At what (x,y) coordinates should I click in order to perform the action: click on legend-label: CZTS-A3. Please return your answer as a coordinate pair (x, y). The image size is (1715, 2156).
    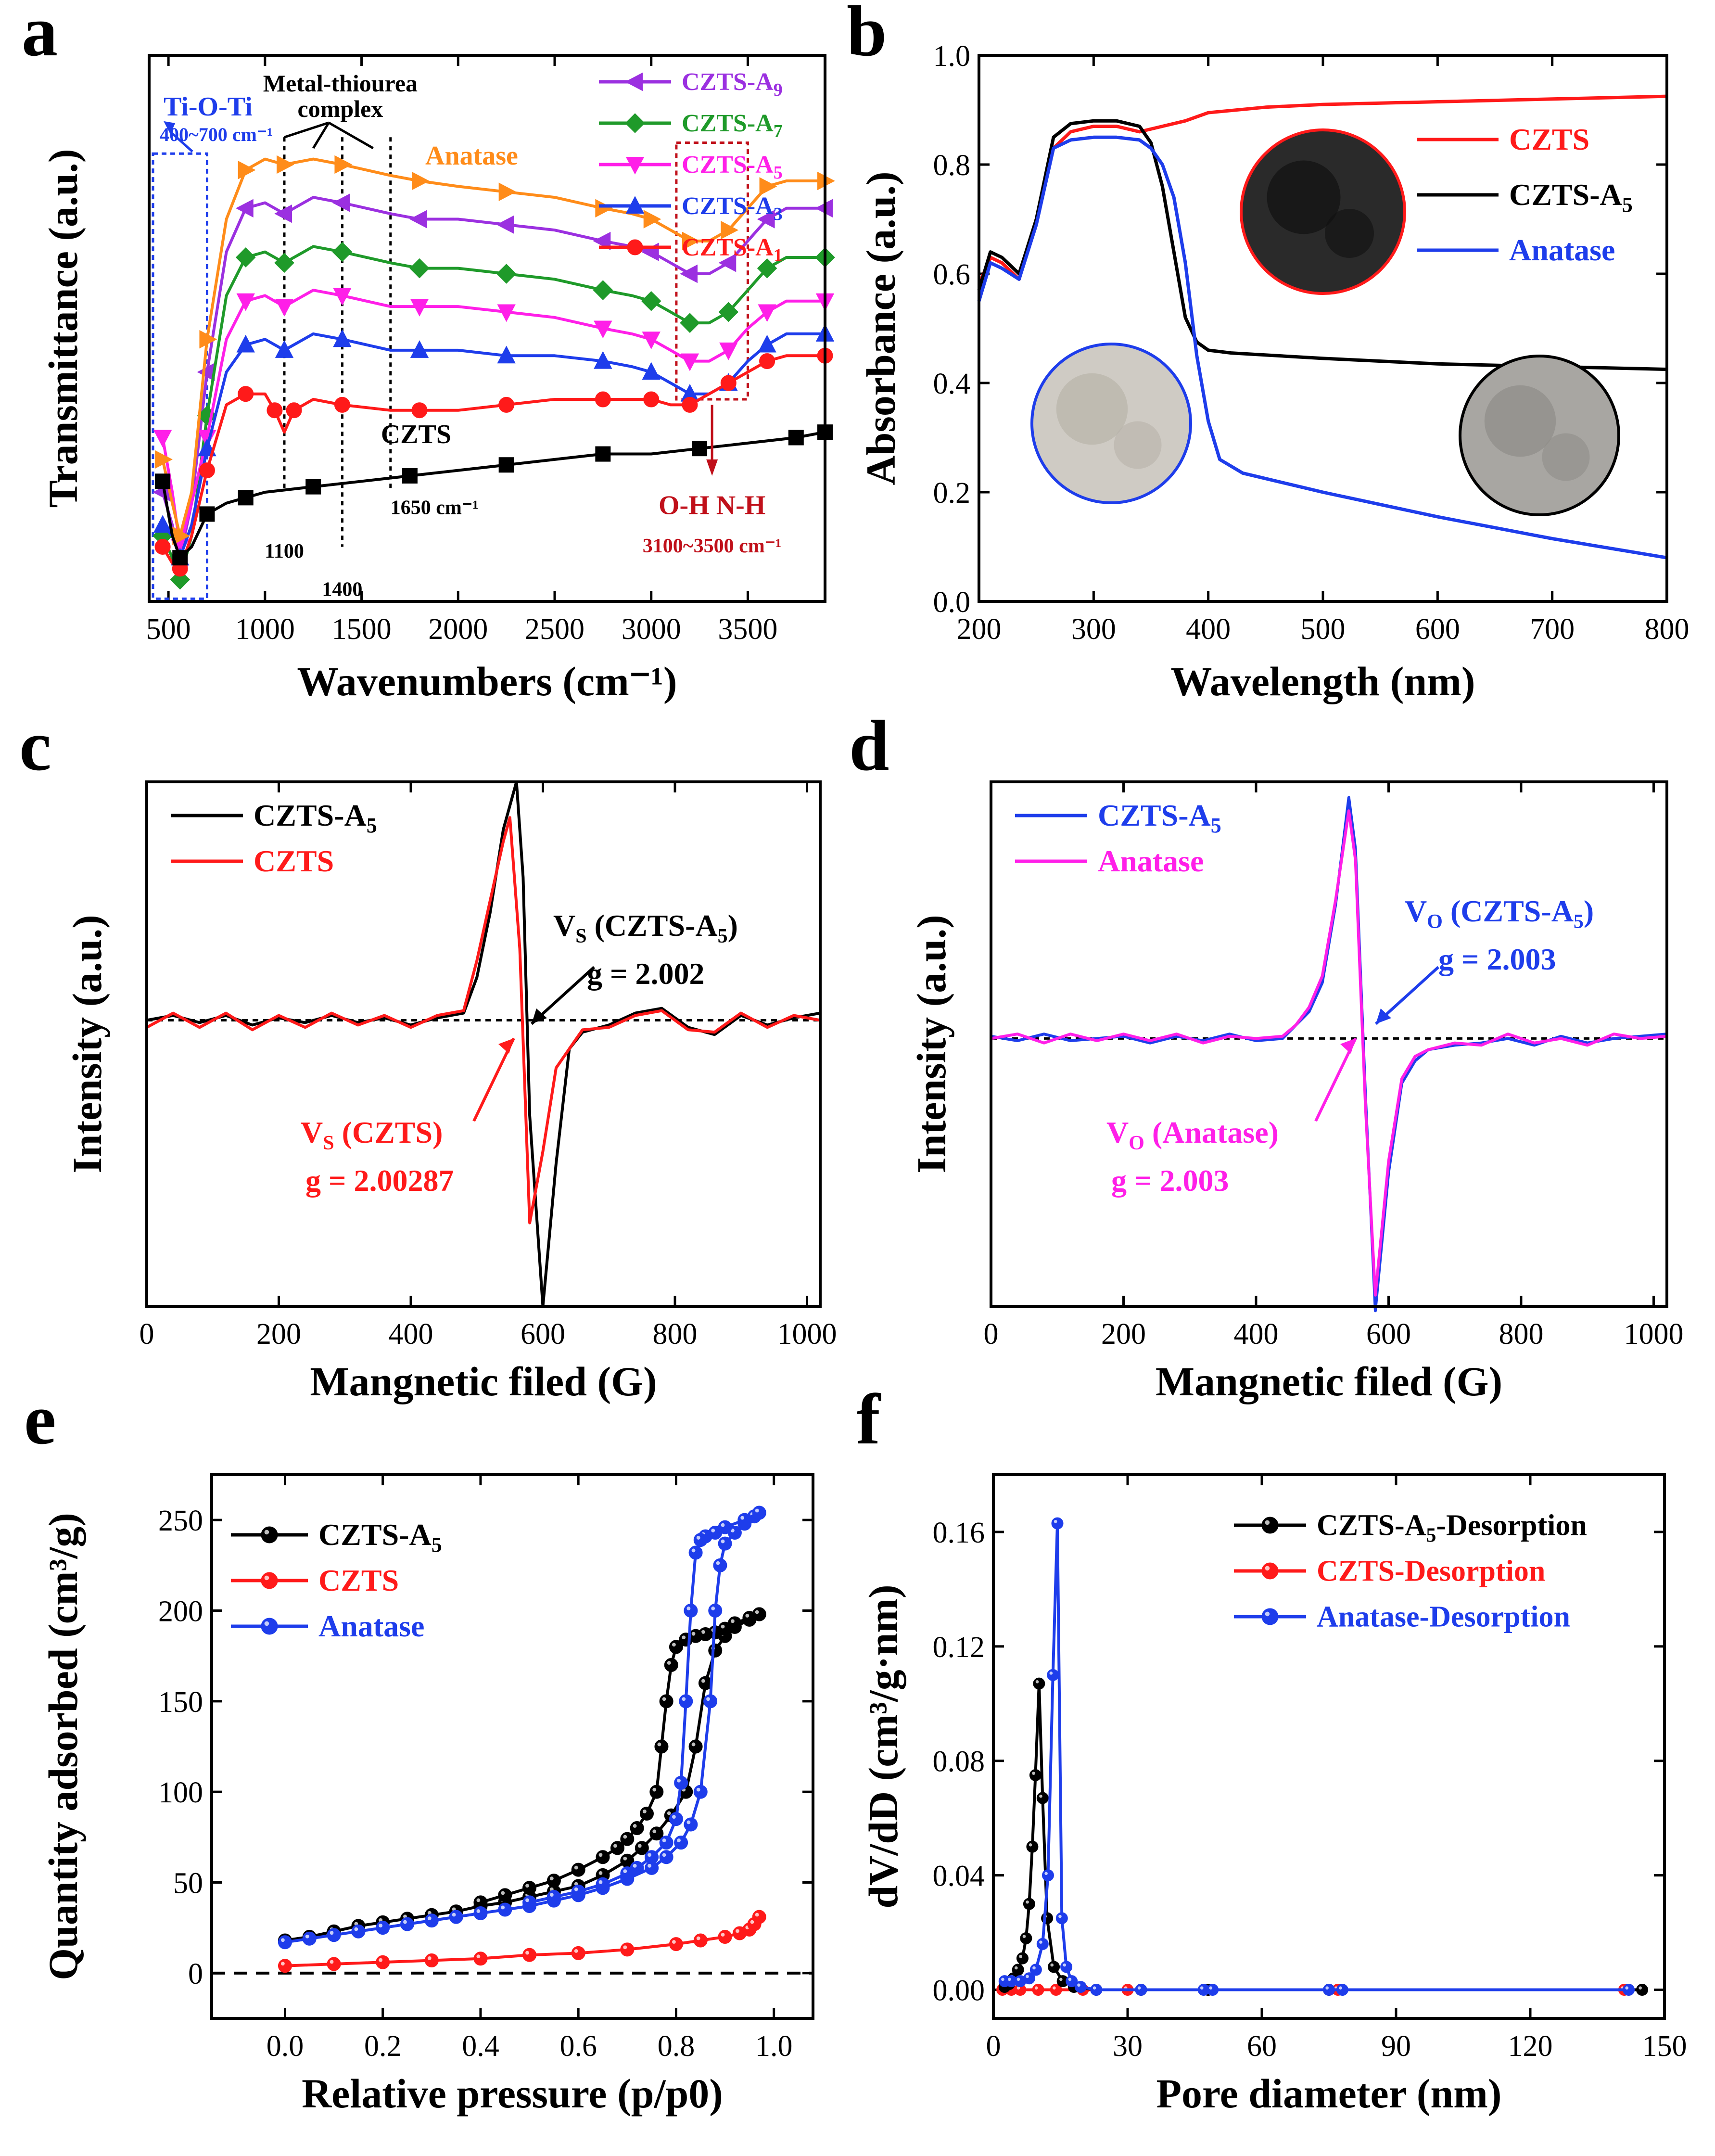
    Looking at the image, I should click on (732, 208).